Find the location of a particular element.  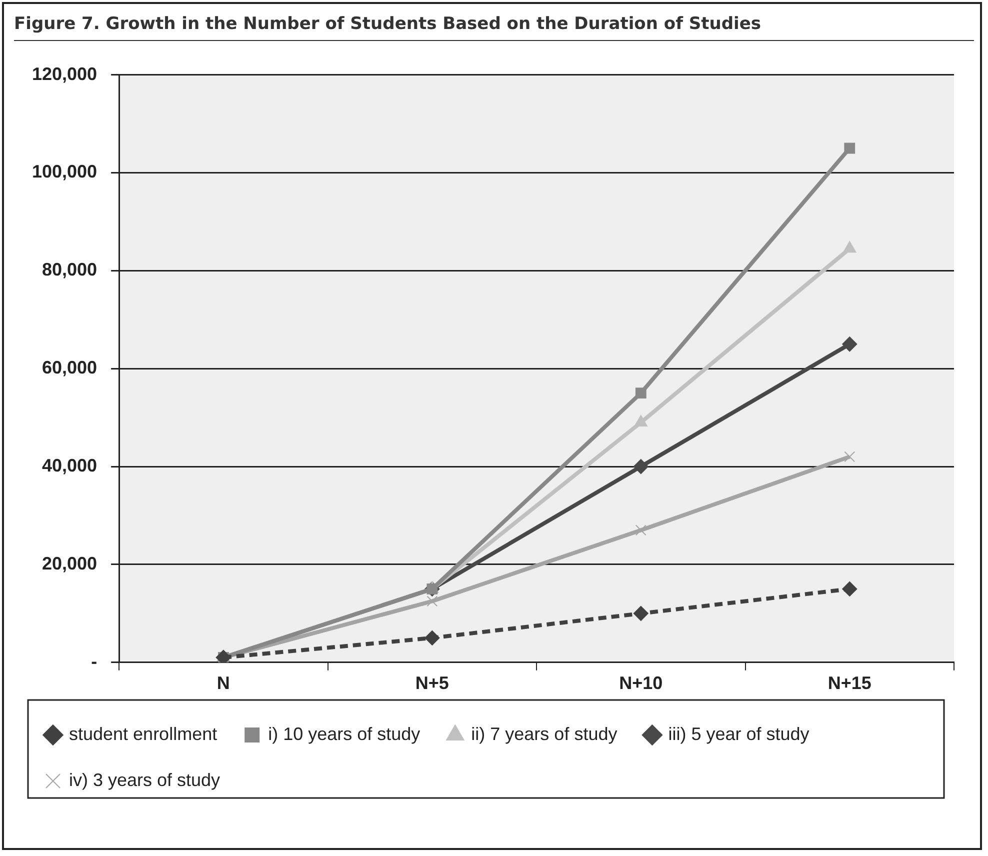

legend-label: iv) 3 years of study is located at coordinates (144, 780).